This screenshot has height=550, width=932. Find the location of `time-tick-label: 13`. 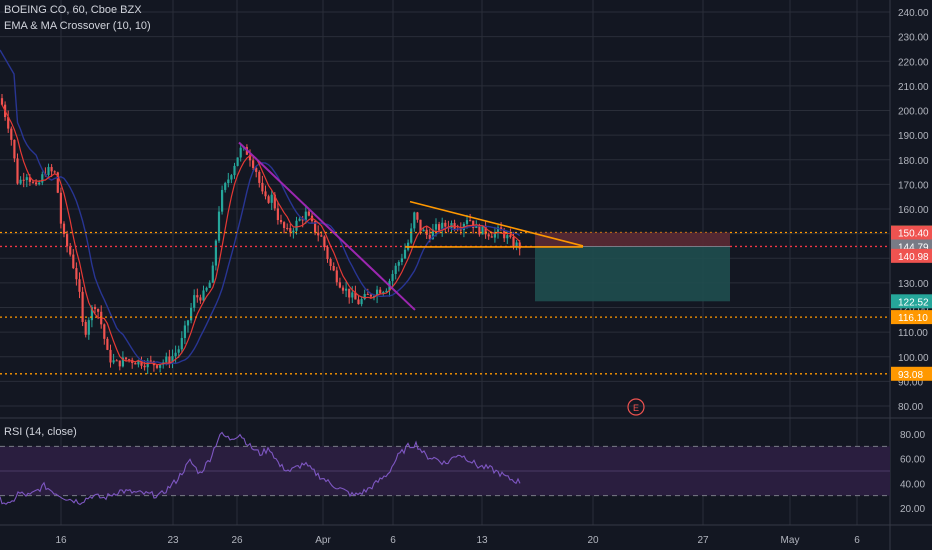

time-tick-label: 13 is located at coordinates (482, 540).